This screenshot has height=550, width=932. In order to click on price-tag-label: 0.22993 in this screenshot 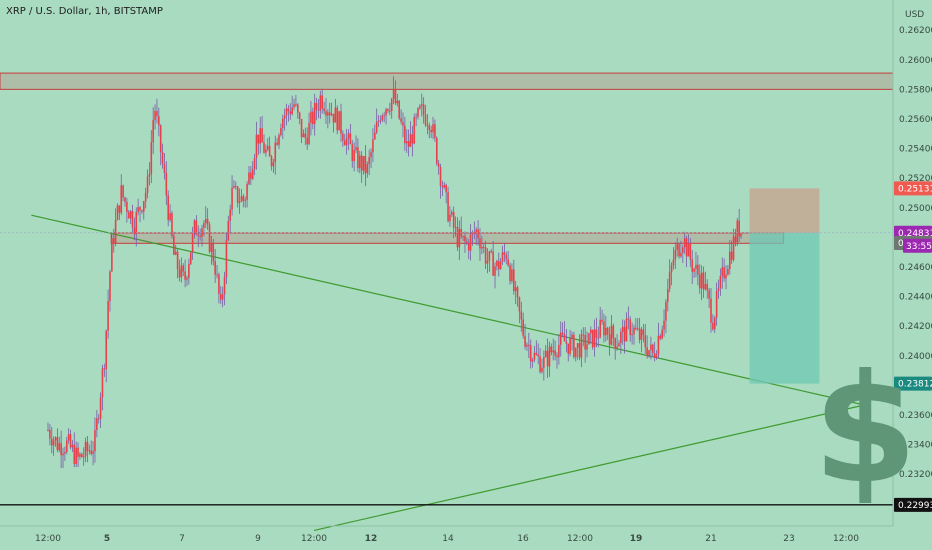, I will do `click(915, 506)`.